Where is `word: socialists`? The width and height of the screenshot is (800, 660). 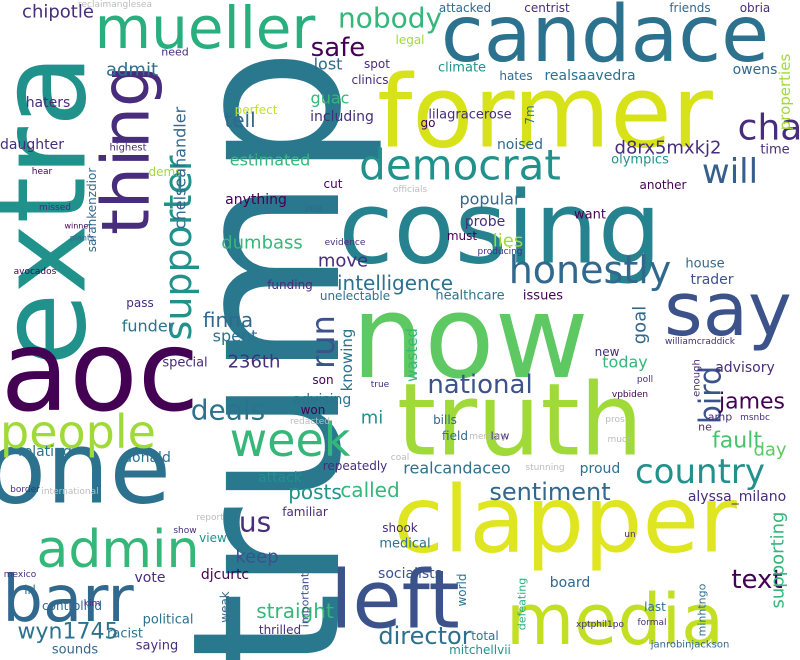
word: socialists is located at coordinates (410, 574).